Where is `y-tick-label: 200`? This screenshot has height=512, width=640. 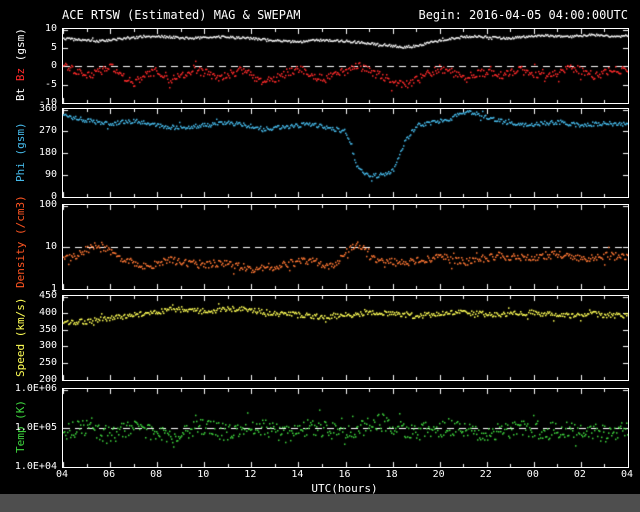
y-tick-label: 200 is located at coordinates (47, 379).